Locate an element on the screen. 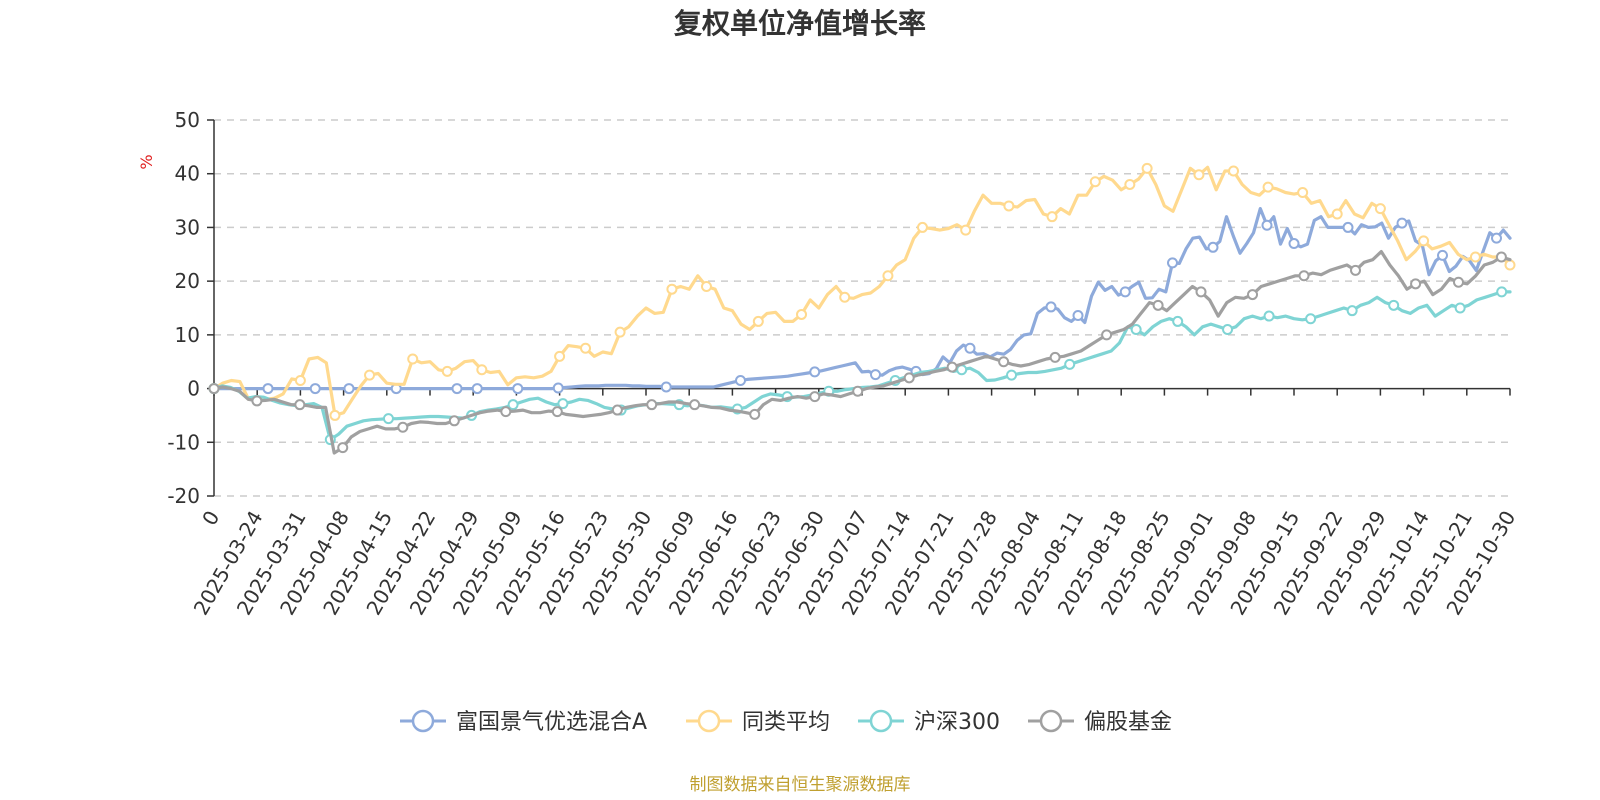  source-note: 制图数据来自恒生聚源数据库 is located at coordinates (800, 785).